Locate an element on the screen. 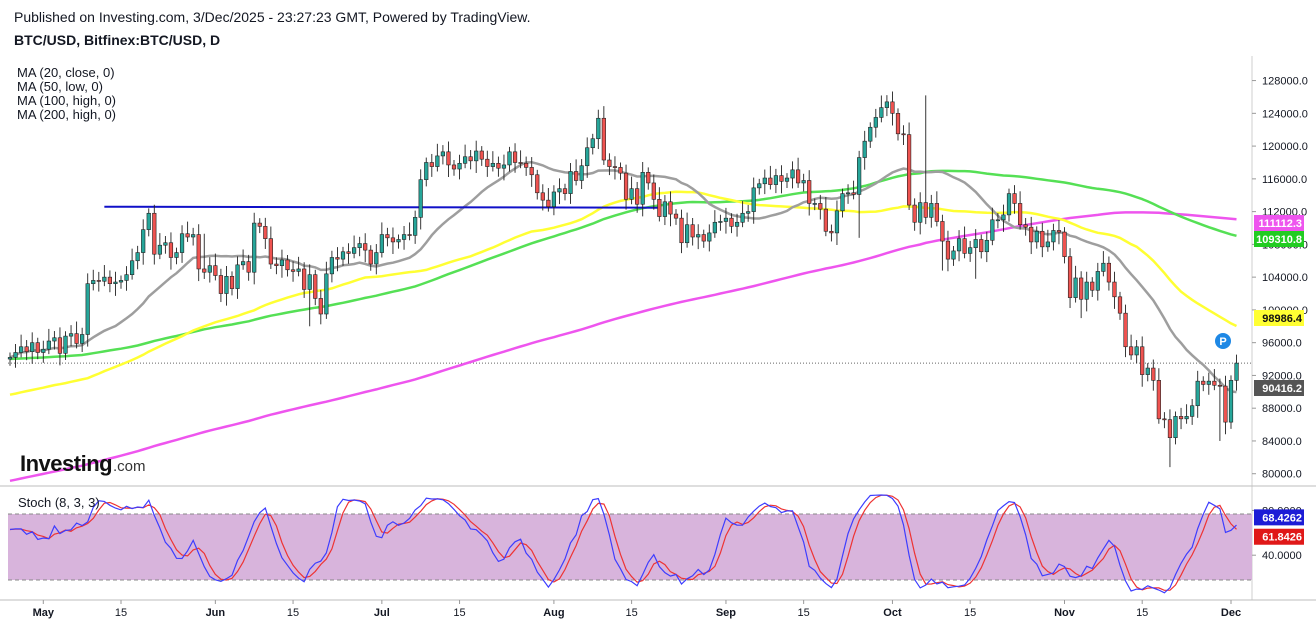 This screenshot has width=1316, height=626. indicator-ma50-label: MA (50, low, 0) is located at coordinates (60, 86).